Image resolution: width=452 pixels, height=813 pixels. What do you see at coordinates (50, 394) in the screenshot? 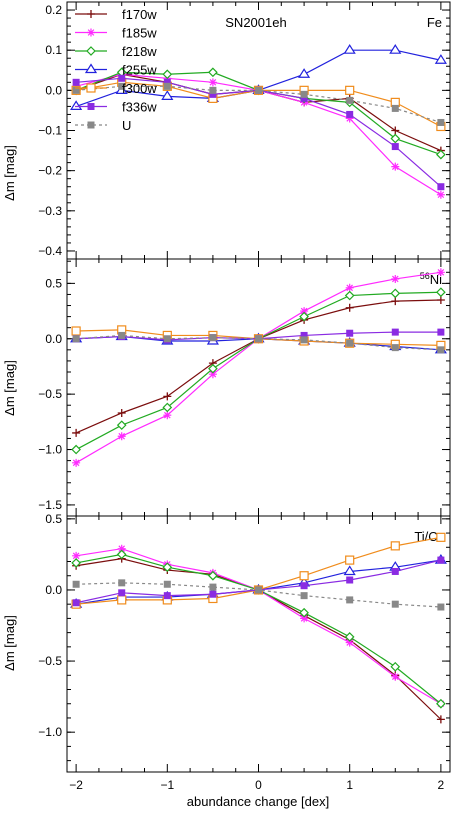
I see `y-tick-label: −0.5` at bounding box center [50, 394].